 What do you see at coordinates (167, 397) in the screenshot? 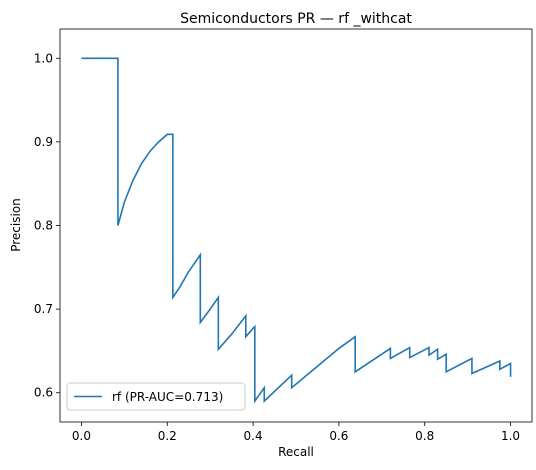
I see `legend-label: rf (PR-AUC=0.713)` at bounding box center [167, 397].